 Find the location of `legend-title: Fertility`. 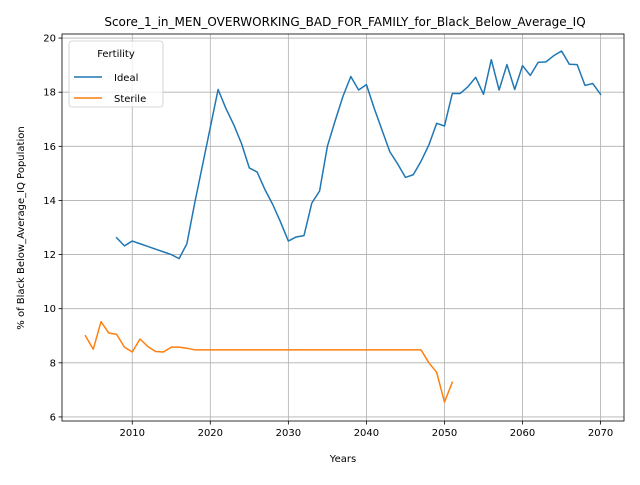

legend-title: Fertility is located at coordinates (116, 54).